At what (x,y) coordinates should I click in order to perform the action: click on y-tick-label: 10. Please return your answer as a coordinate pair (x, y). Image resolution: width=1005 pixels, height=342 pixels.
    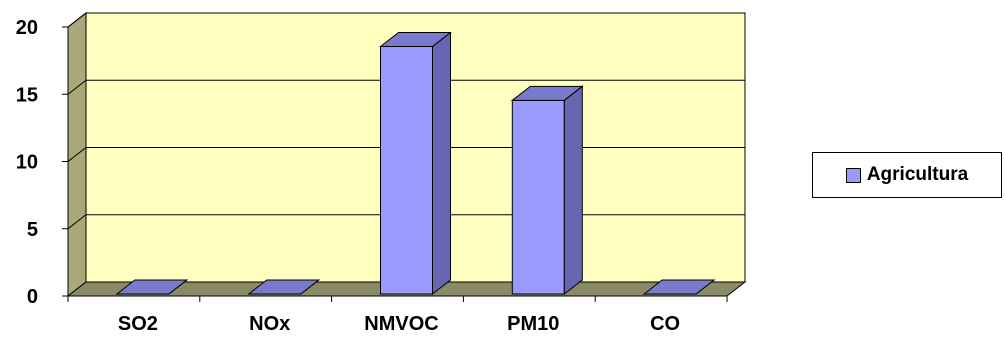
    Looking at the image, I should click on (27, 163).